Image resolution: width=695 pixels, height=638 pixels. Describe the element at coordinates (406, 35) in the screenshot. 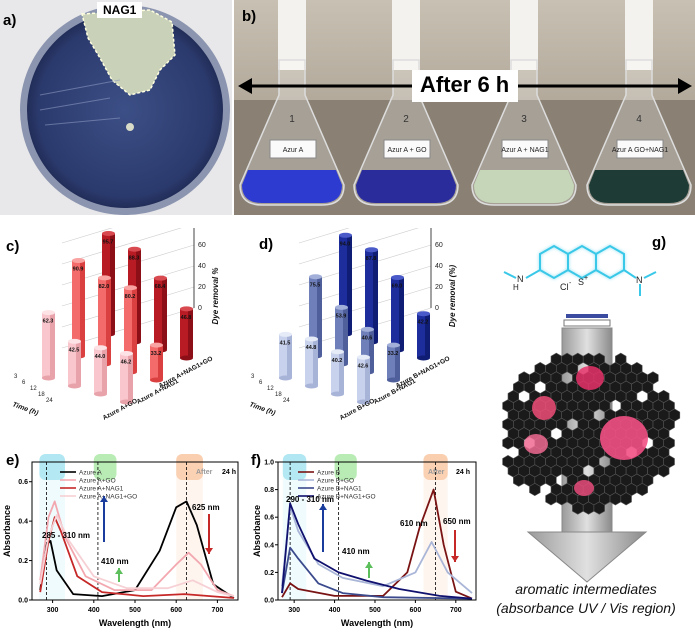

I see `flask-stopper` at that location.